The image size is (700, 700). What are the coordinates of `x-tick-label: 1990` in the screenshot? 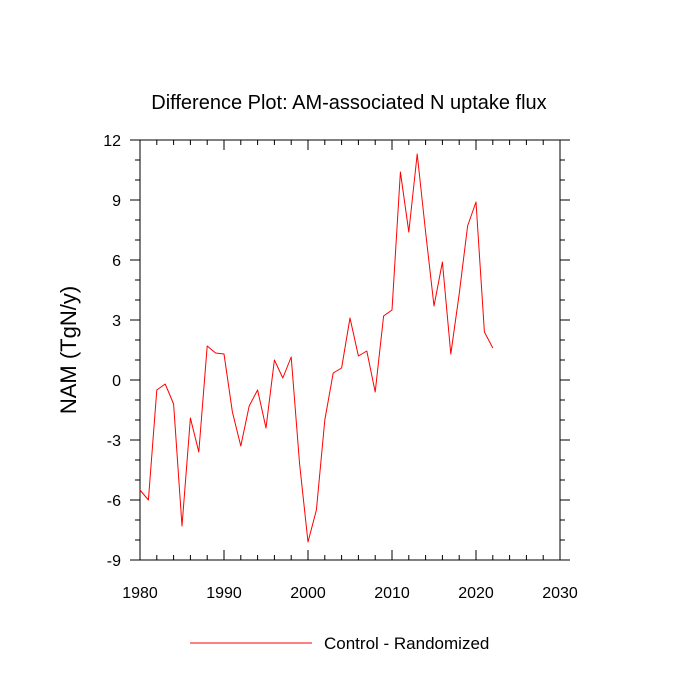 It's located at (224, 593).